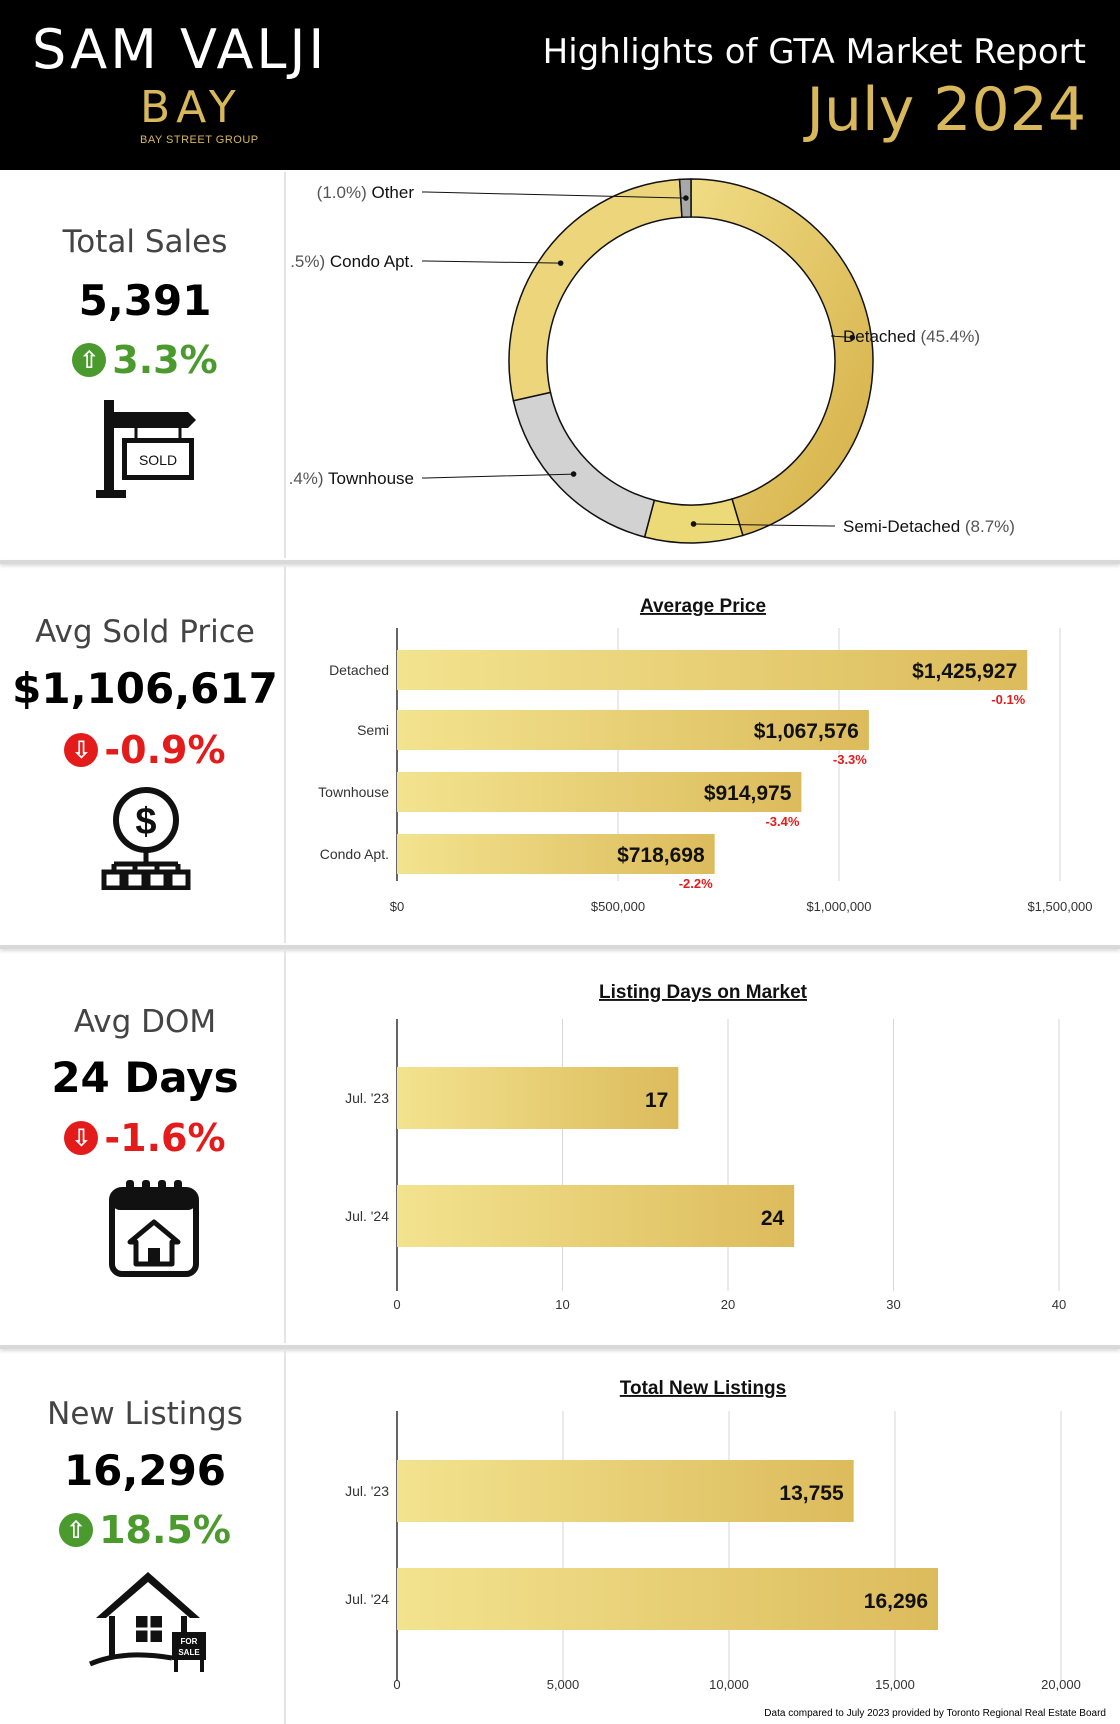 The height and width of the screenshot is (1724, 1120). What do you see at coordinates (850, 759) in the screenshot?
I see `change-label: -3.3%` at bounding box center [850, 759].